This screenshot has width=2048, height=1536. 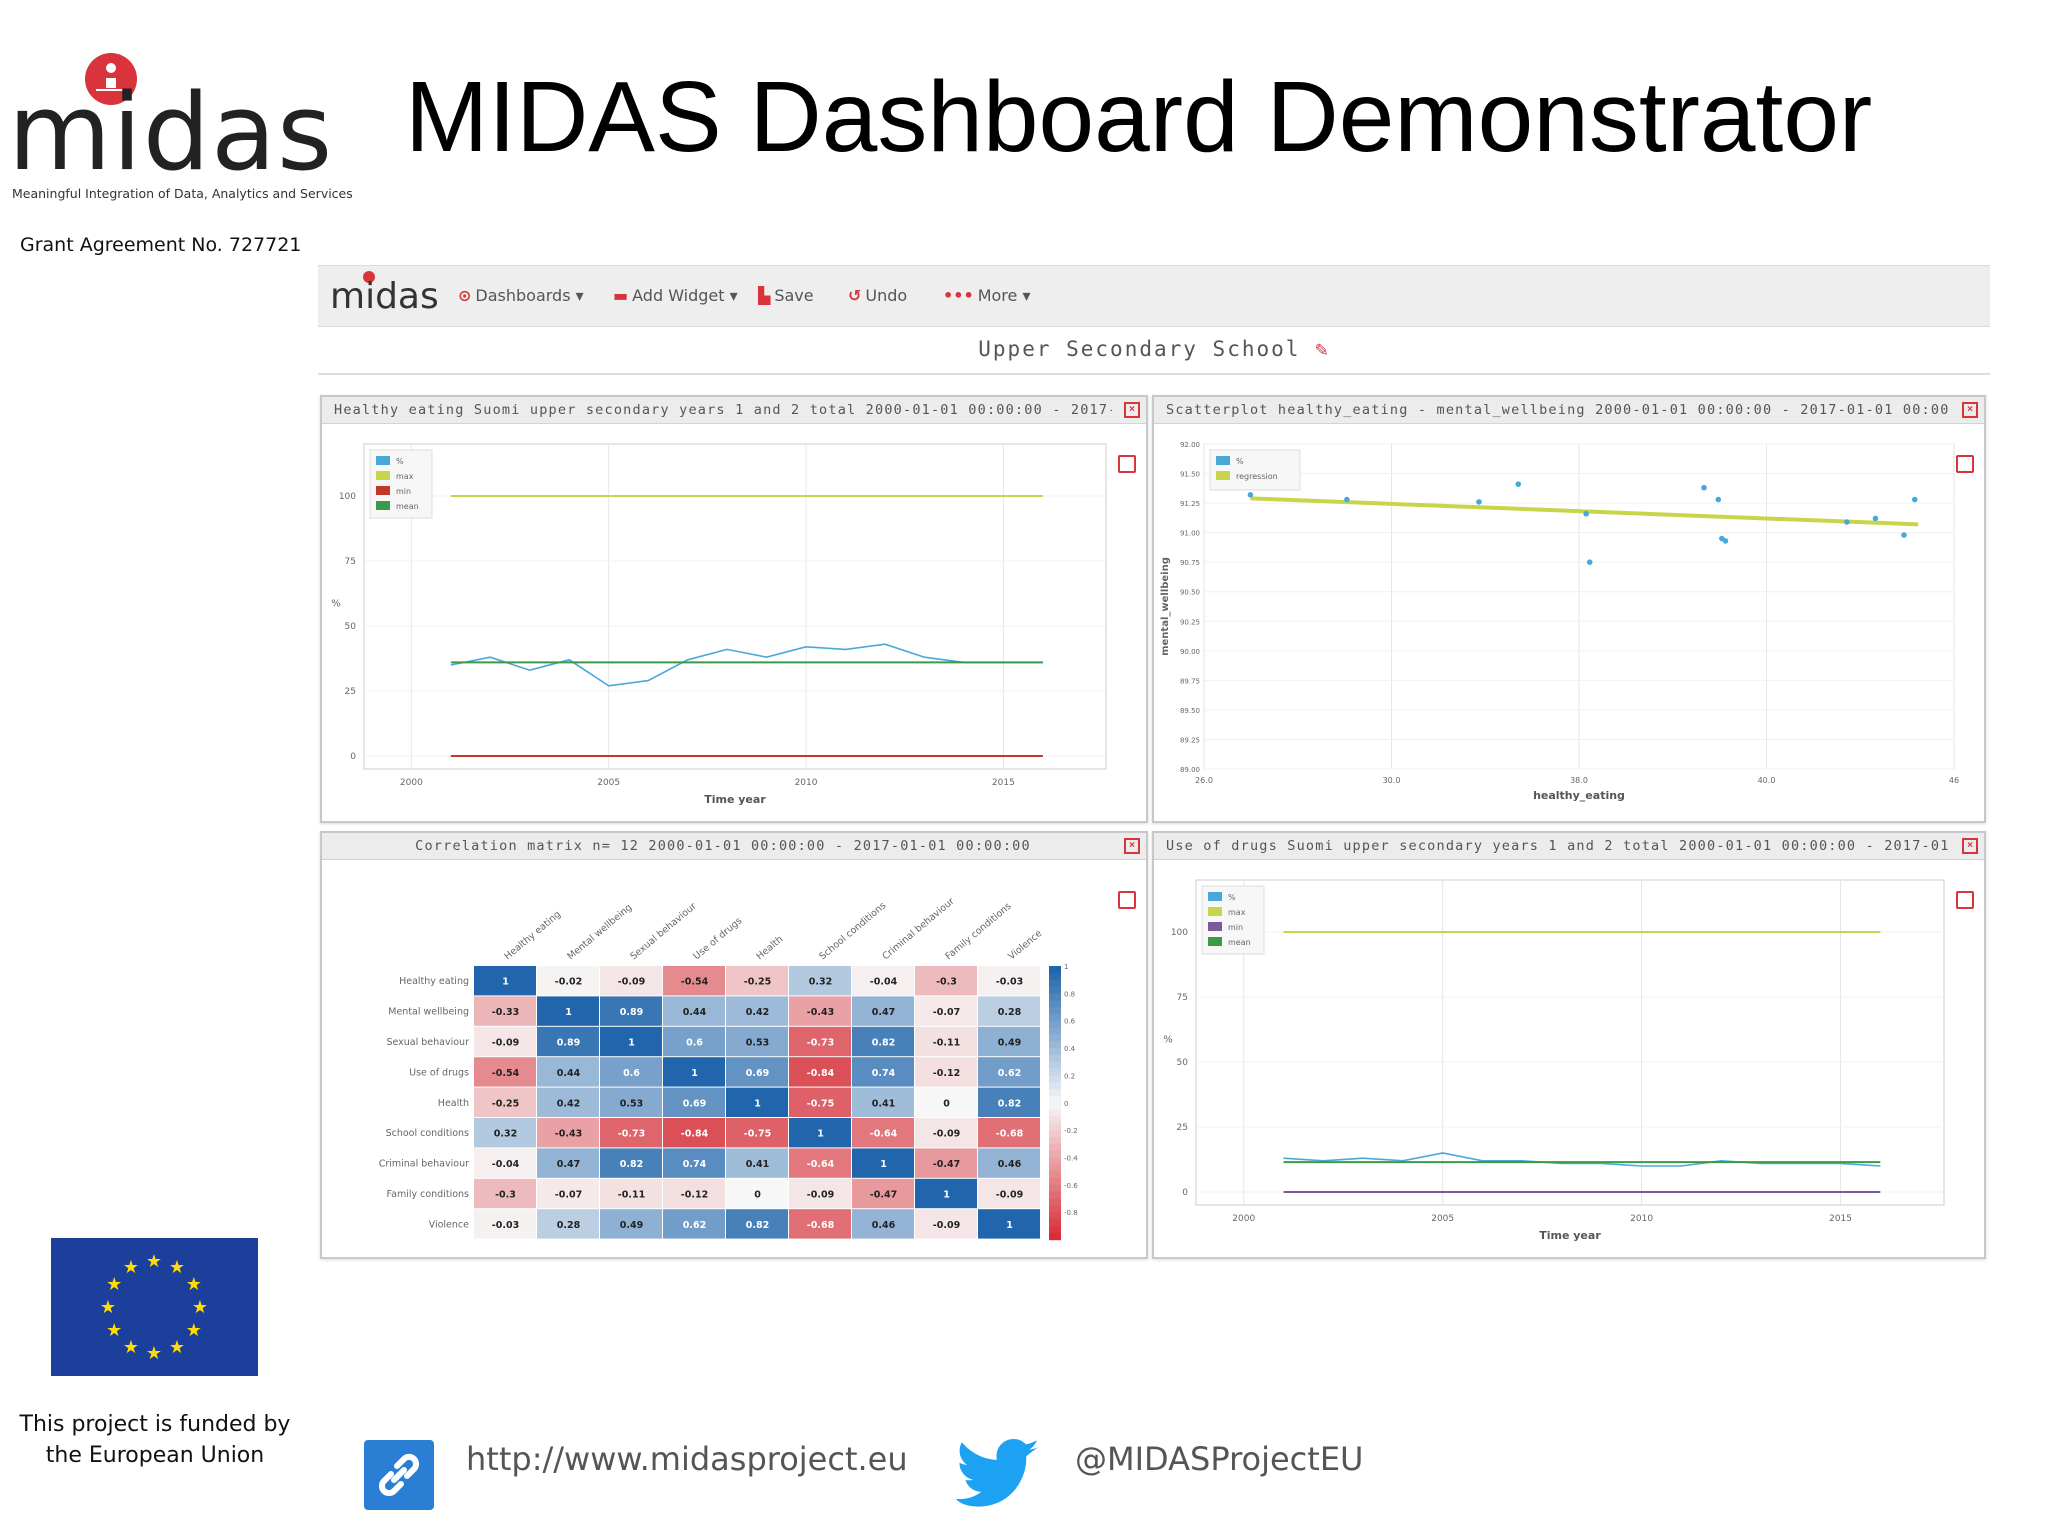 What do you see at coordinates (1154, 349) in the screenshot?
I see `dashboard-title: Upper Secondary School ✎` at bounding box center [1154, 349].